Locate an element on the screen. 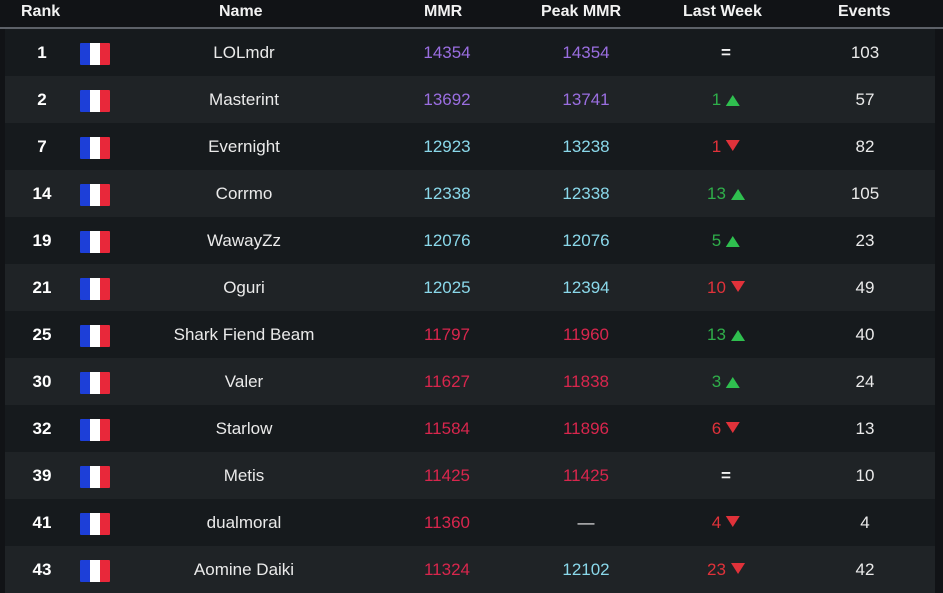 This screenshot has height=593, width=943. peak-mmr-cell: 12102 is located at coordinates (586, 569).